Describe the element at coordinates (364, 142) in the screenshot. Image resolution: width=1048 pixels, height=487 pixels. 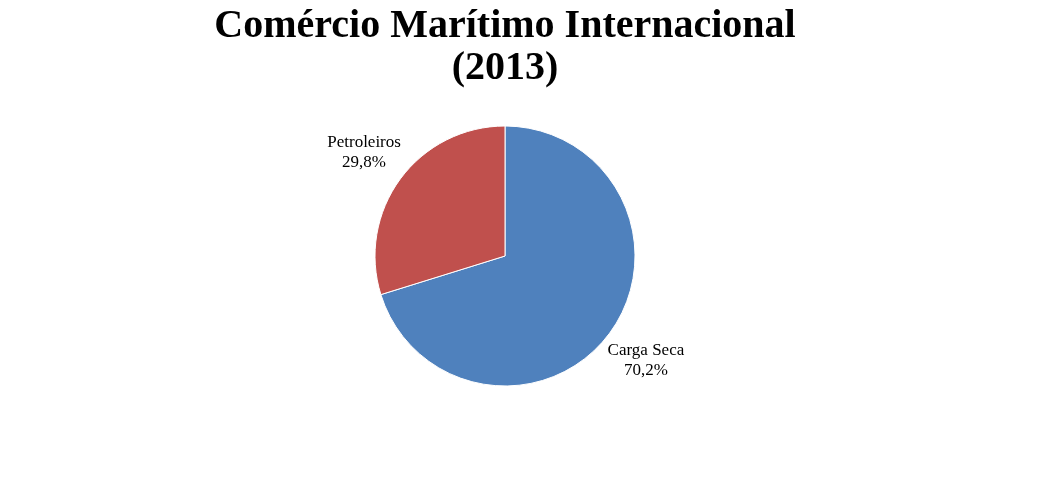
I see `slice-label: Petroleiros` at that location.